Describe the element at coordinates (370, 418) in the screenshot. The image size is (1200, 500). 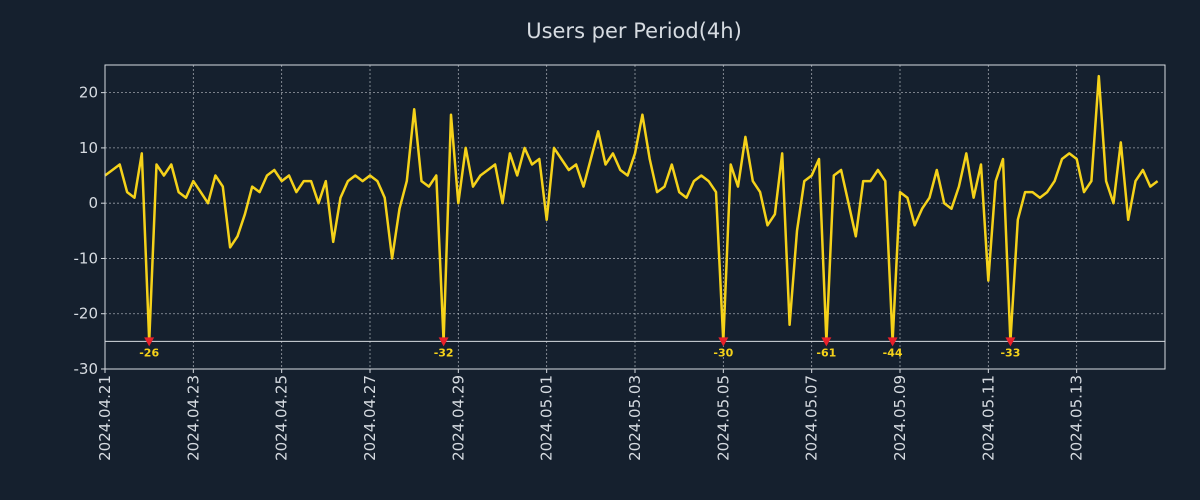
I see `x-tick-label: 2024.04.27` at that location.